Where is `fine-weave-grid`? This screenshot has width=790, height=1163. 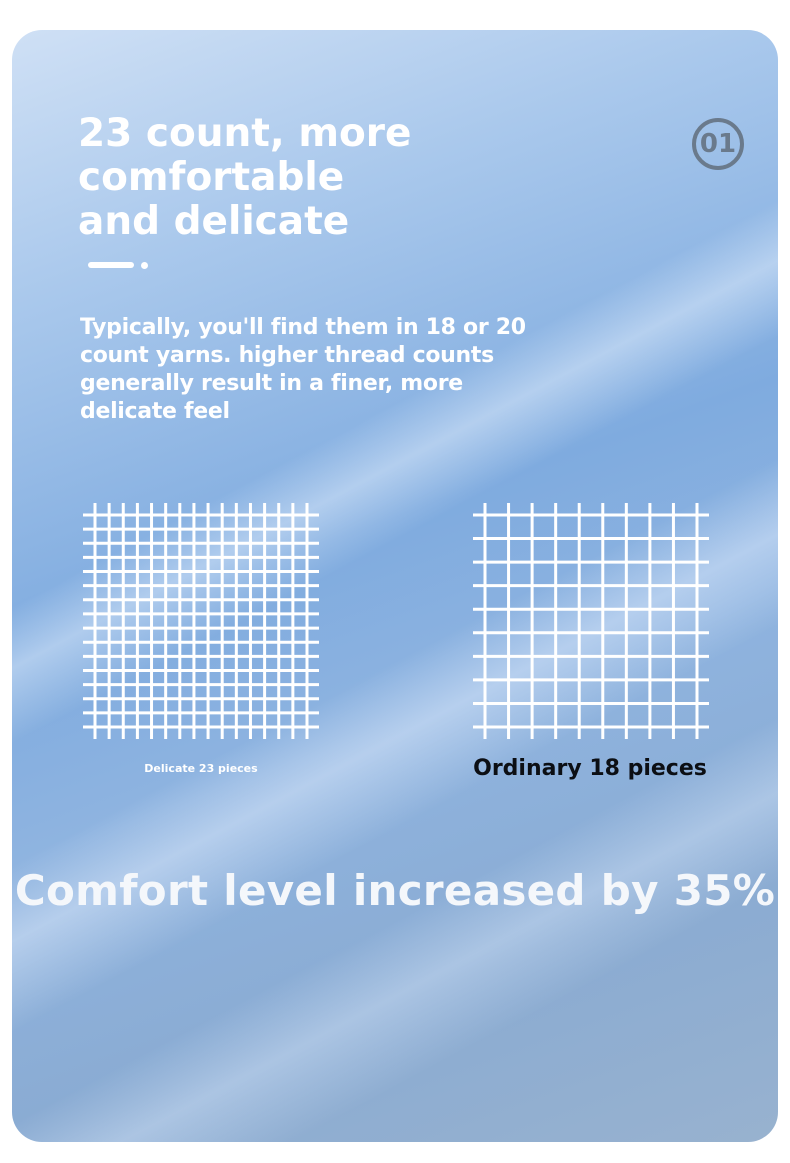
fine-weave-grid is located at coordinates (201, 621).